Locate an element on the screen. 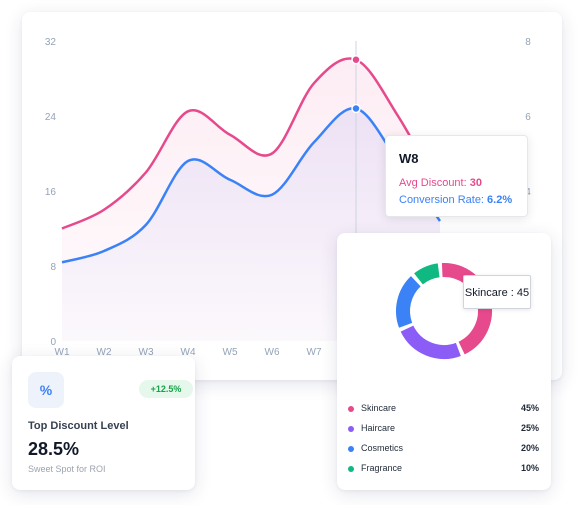 This screenshot has width=585, height=505. legend-label: Skincare is located at coordinates (379, 408).